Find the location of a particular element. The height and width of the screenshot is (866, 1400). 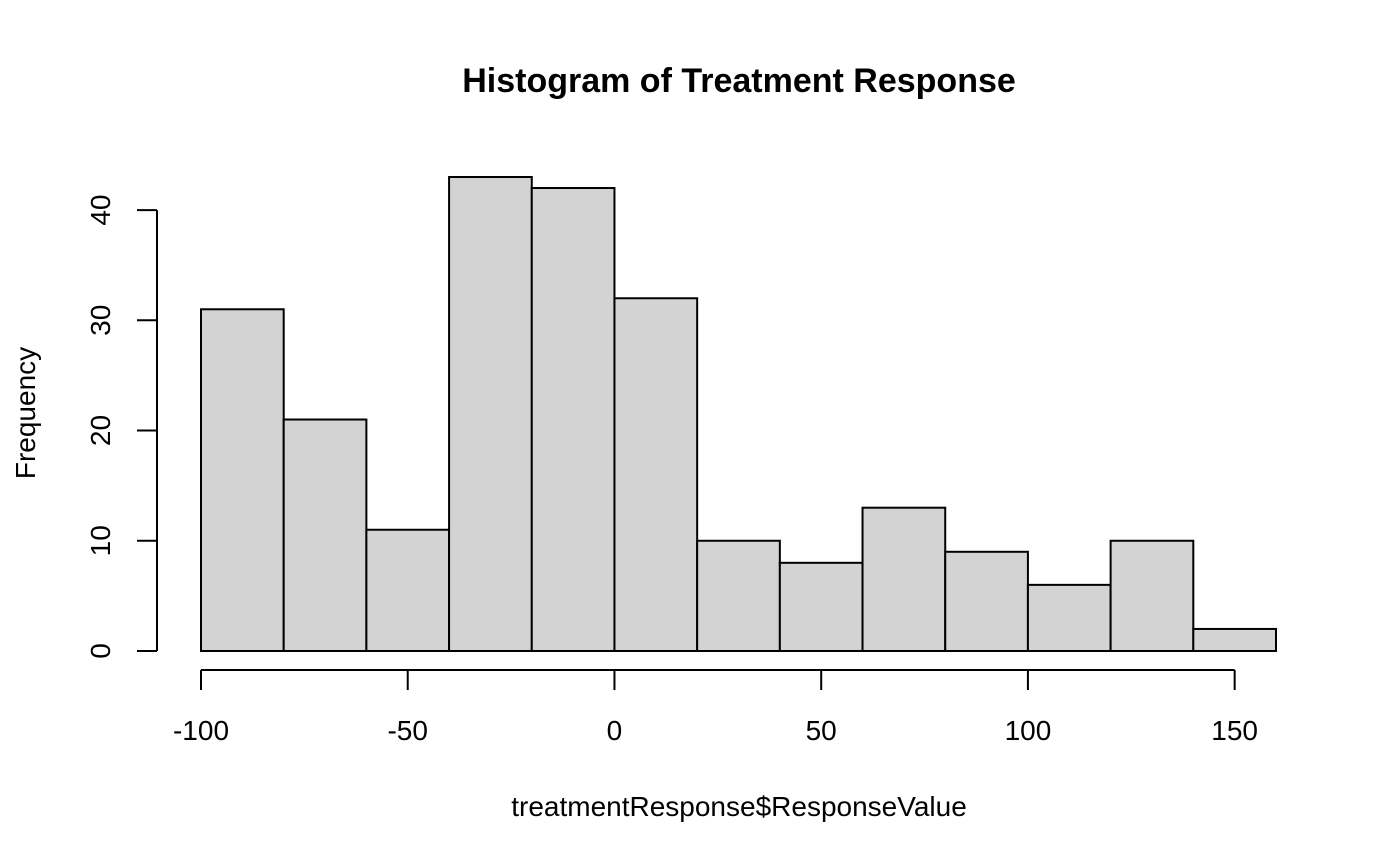

y-axis: 0 10 20 30 40 is located at coordinates (121, 426).